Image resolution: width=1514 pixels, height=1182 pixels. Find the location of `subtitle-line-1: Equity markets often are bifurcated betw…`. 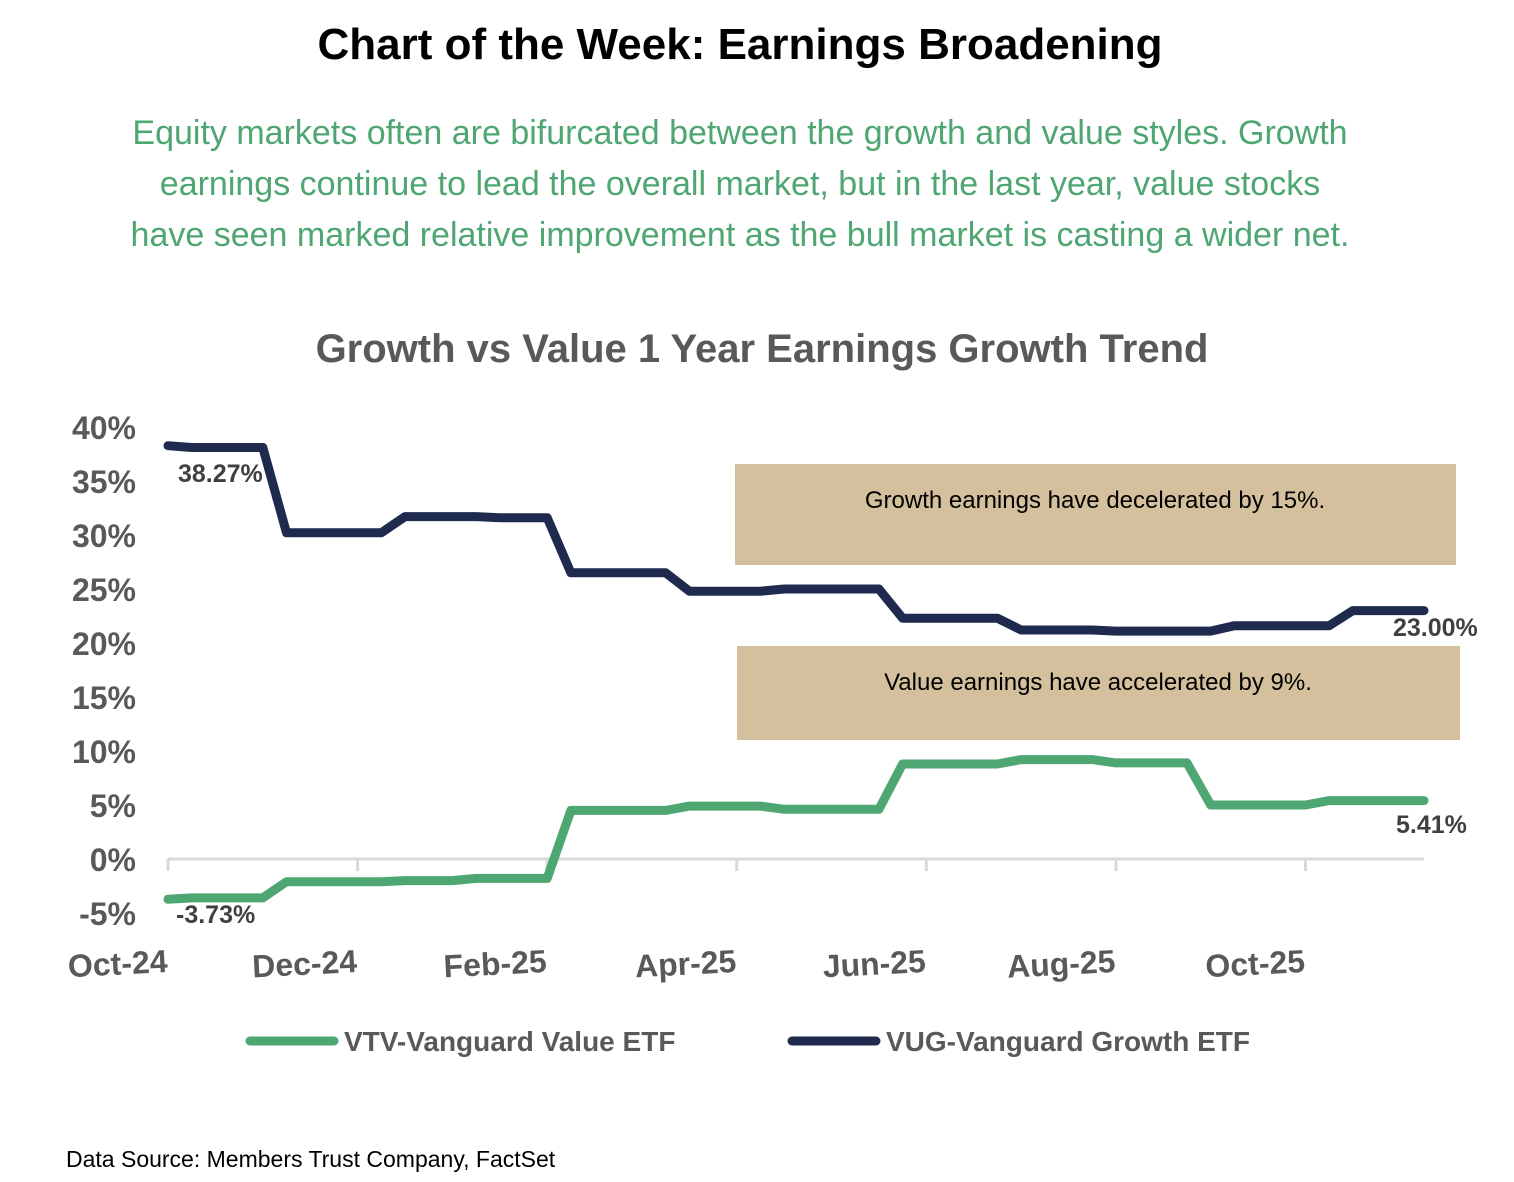

subtitle-line-1: Equity markets often are bifurcated betw… is located at coordinates (740, 133).